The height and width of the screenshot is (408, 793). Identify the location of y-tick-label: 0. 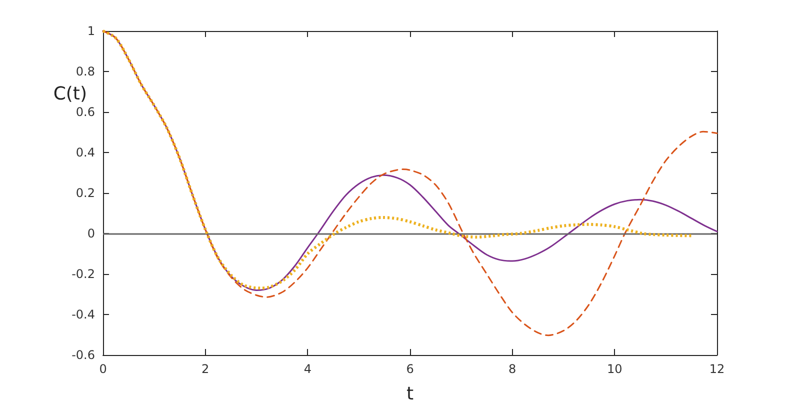
(91, 233).